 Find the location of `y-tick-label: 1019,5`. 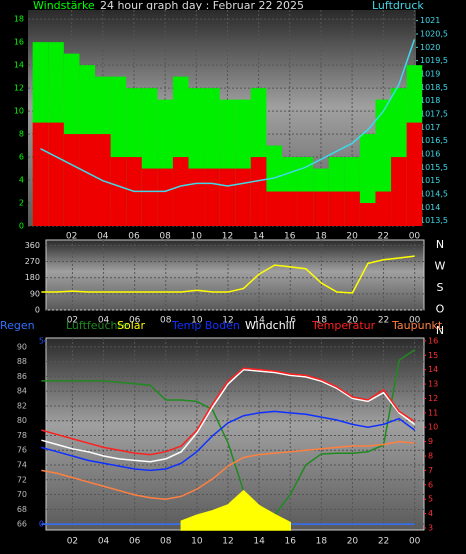

y-tick-label: 1019,5 is located at coordinates (434, 60).